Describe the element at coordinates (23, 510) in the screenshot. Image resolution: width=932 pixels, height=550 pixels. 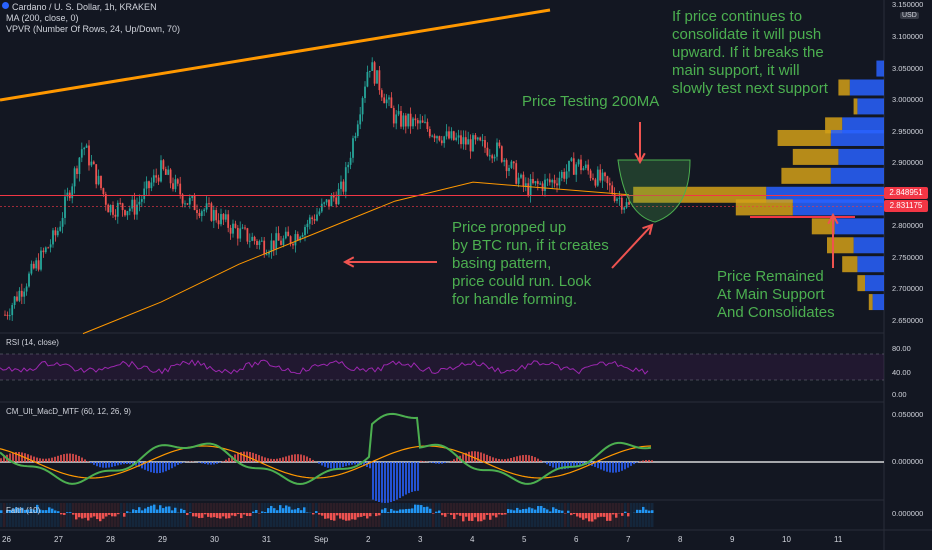
I see `faith-label: Faith (10)` at that location.